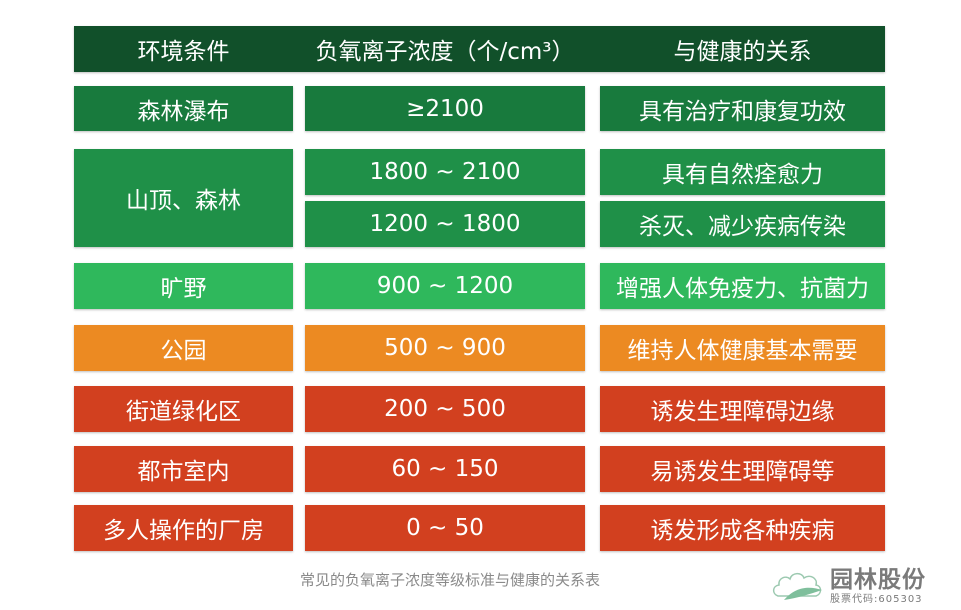  Describe the element at coordinates (742, 52) in the screenshot. I see `header-health: 与健康的关系` at that location.